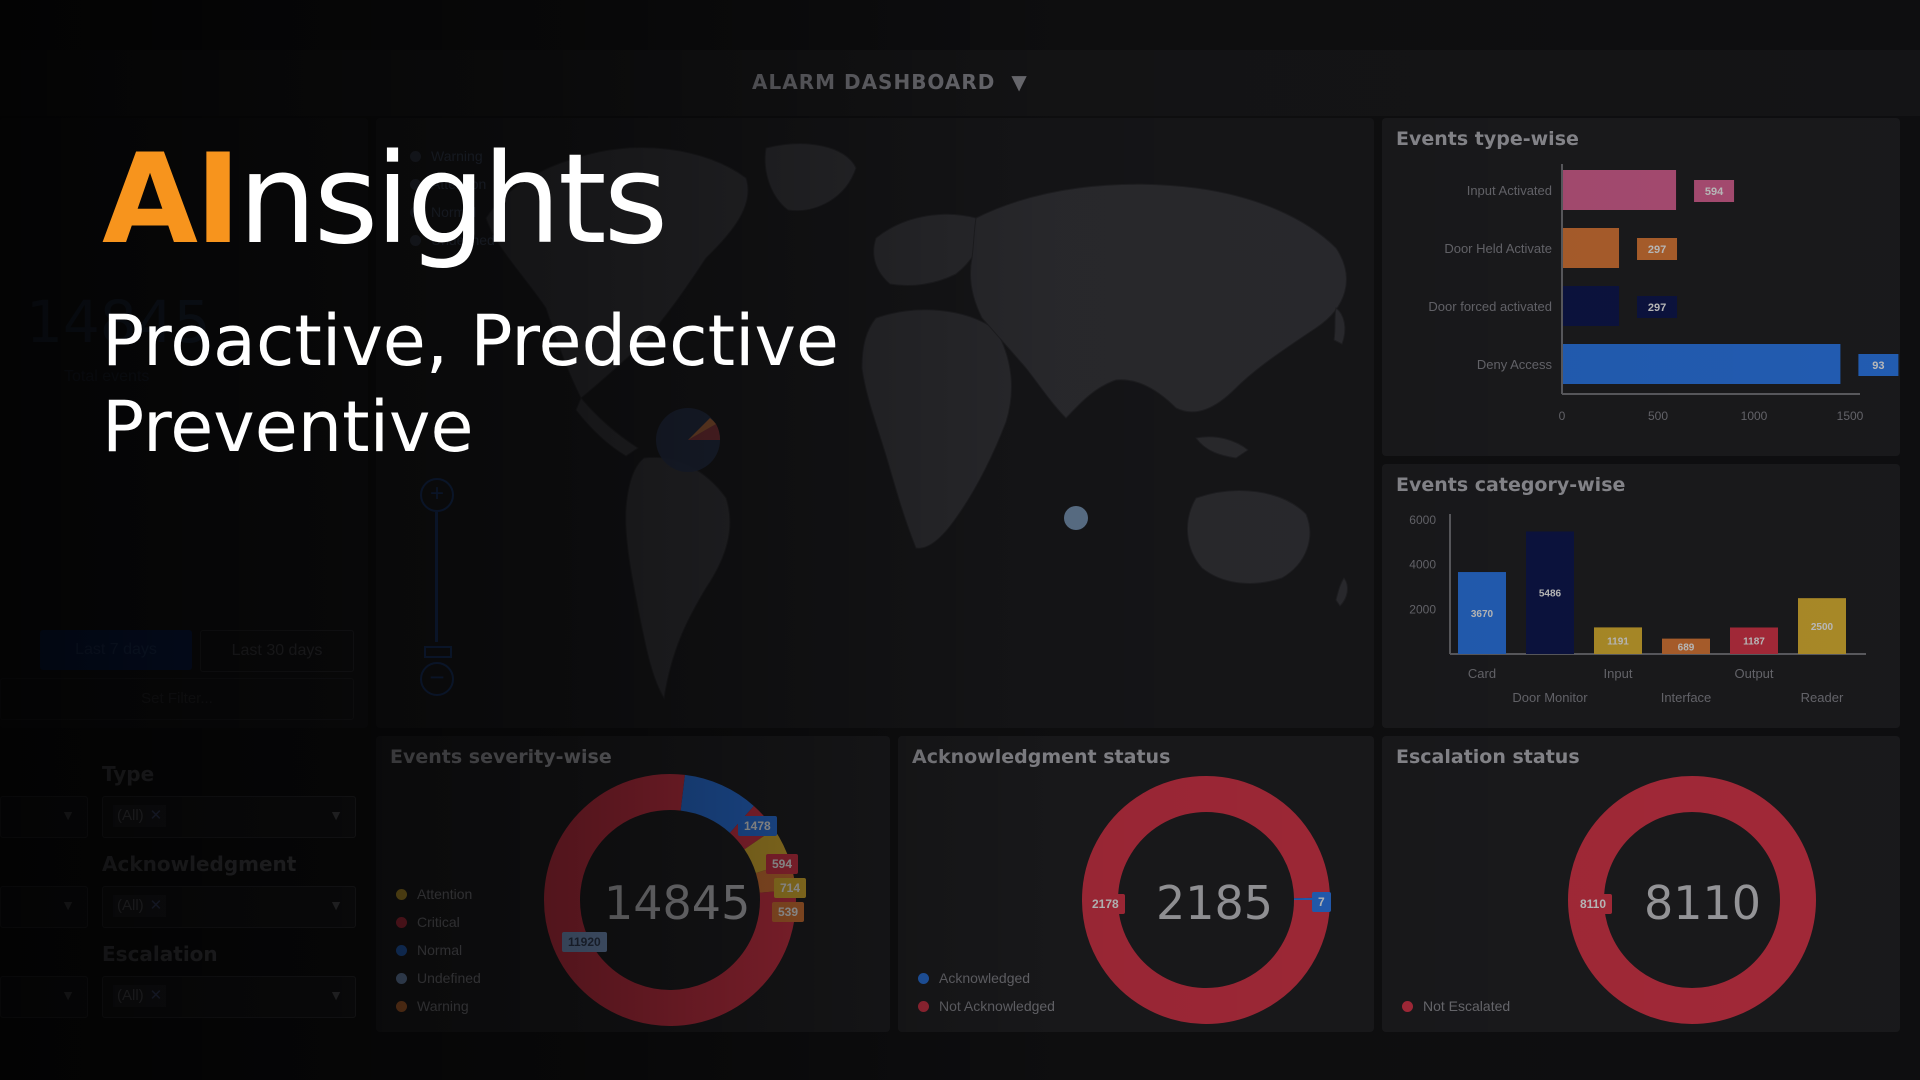  What do you see at coordinates (1482, 614) in the screenshot?
I see `category-bar-data-label: 3670` at bounding box center [1482, 614].